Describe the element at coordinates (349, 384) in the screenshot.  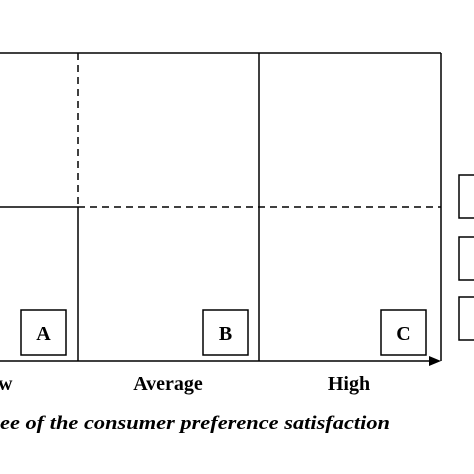
I see `x-label-high: High` at that location.